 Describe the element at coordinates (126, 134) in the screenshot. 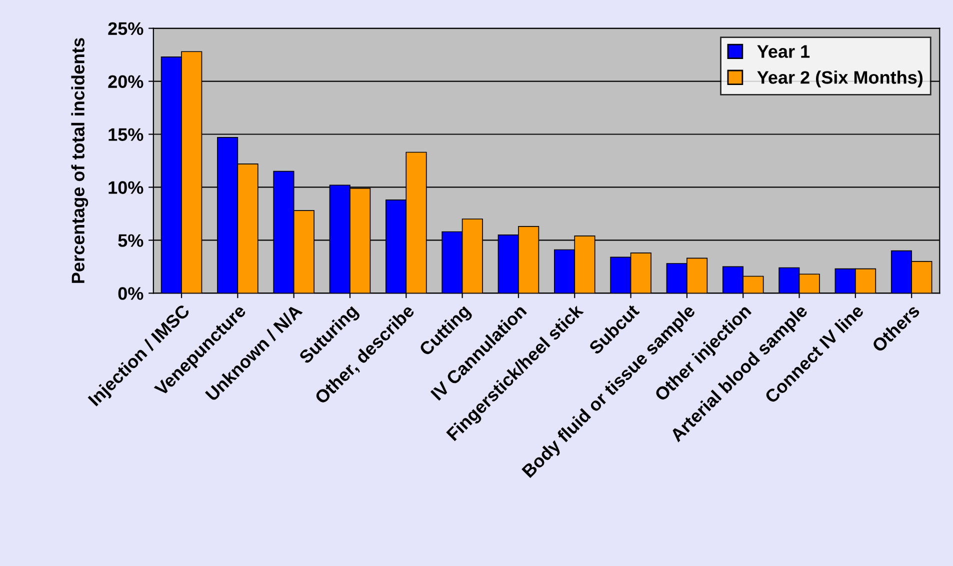

I see `y-tick-label: 15%` at that location.